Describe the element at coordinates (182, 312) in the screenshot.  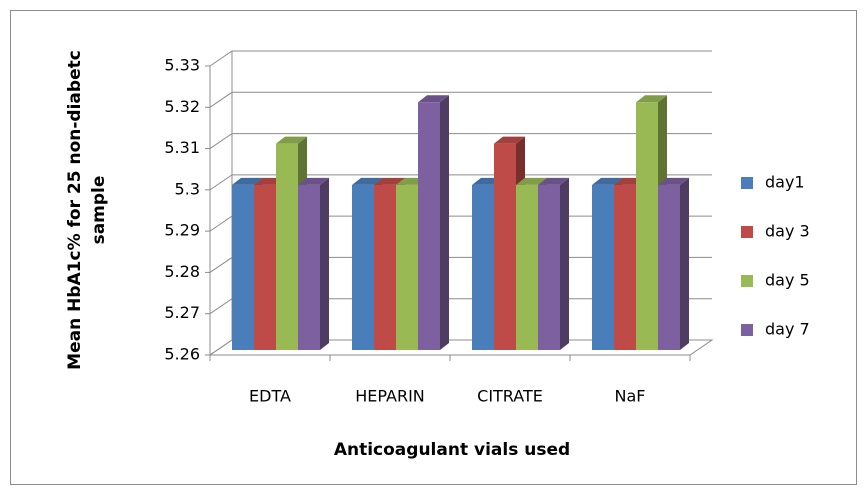
I see `y-tick-label: 5.27` at that location.